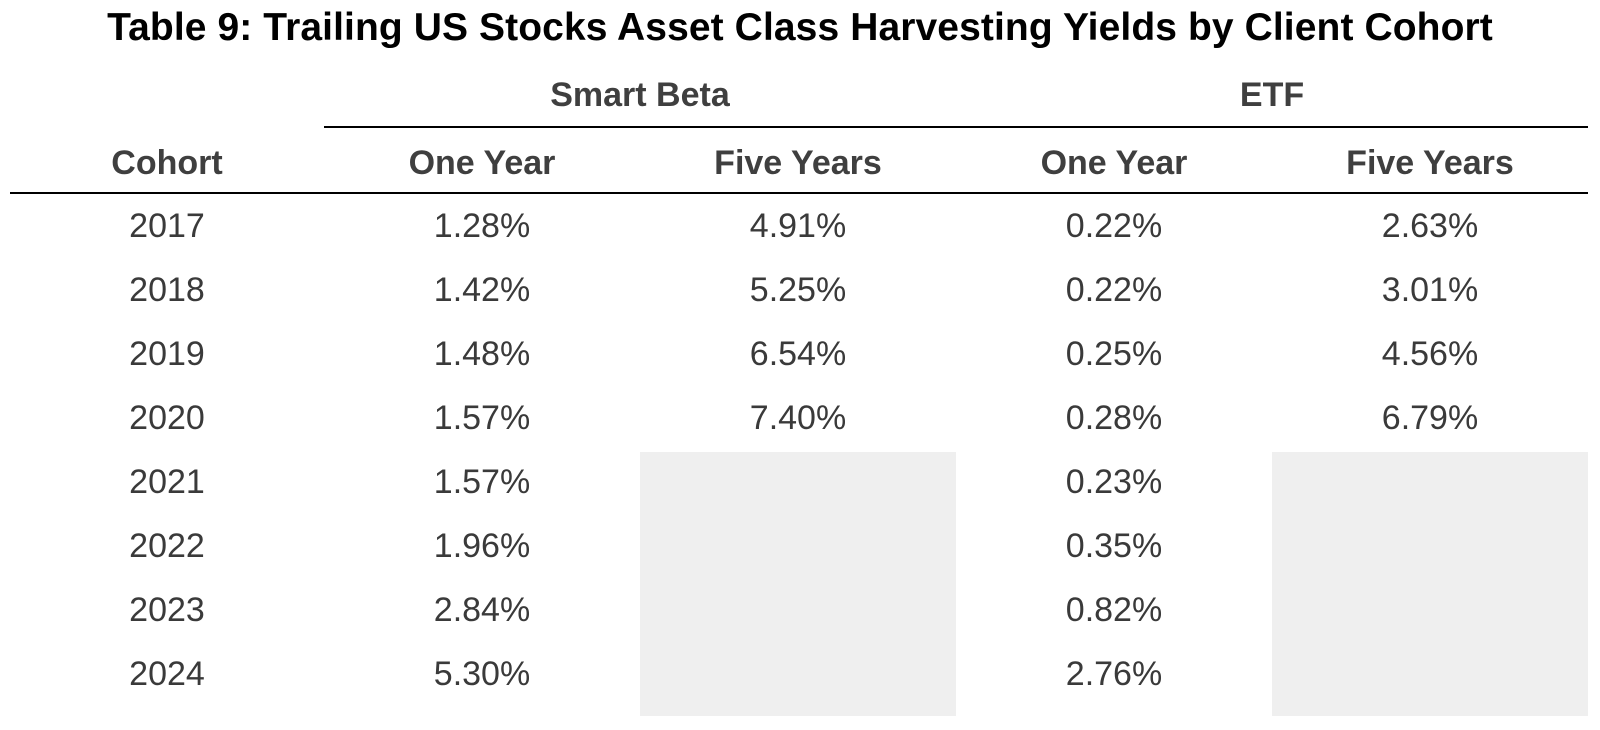  Describe the element at coordinates (167, 674) in the screenshot. I see `cell-cohort: 2024` at that location.